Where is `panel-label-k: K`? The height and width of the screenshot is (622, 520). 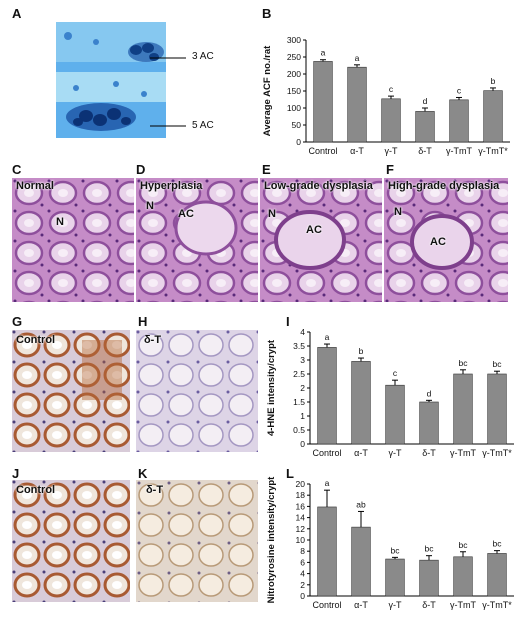
panel-label-k: K is located at coordinates (143, 473).